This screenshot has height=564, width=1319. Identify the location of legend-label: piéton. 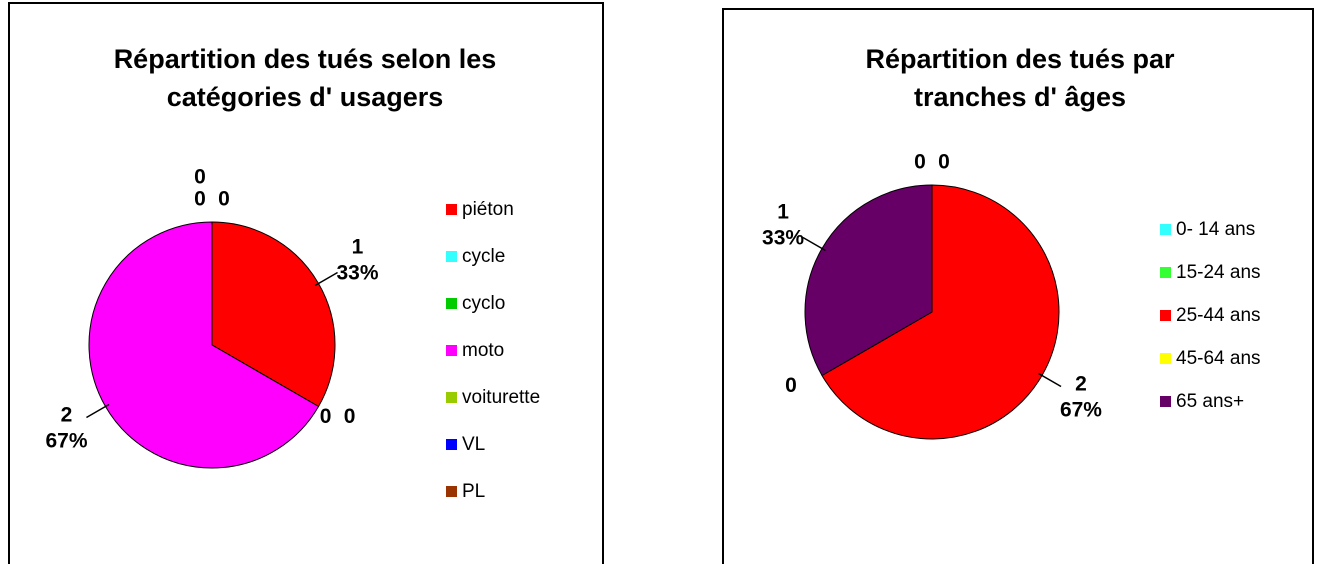
(488, 209).